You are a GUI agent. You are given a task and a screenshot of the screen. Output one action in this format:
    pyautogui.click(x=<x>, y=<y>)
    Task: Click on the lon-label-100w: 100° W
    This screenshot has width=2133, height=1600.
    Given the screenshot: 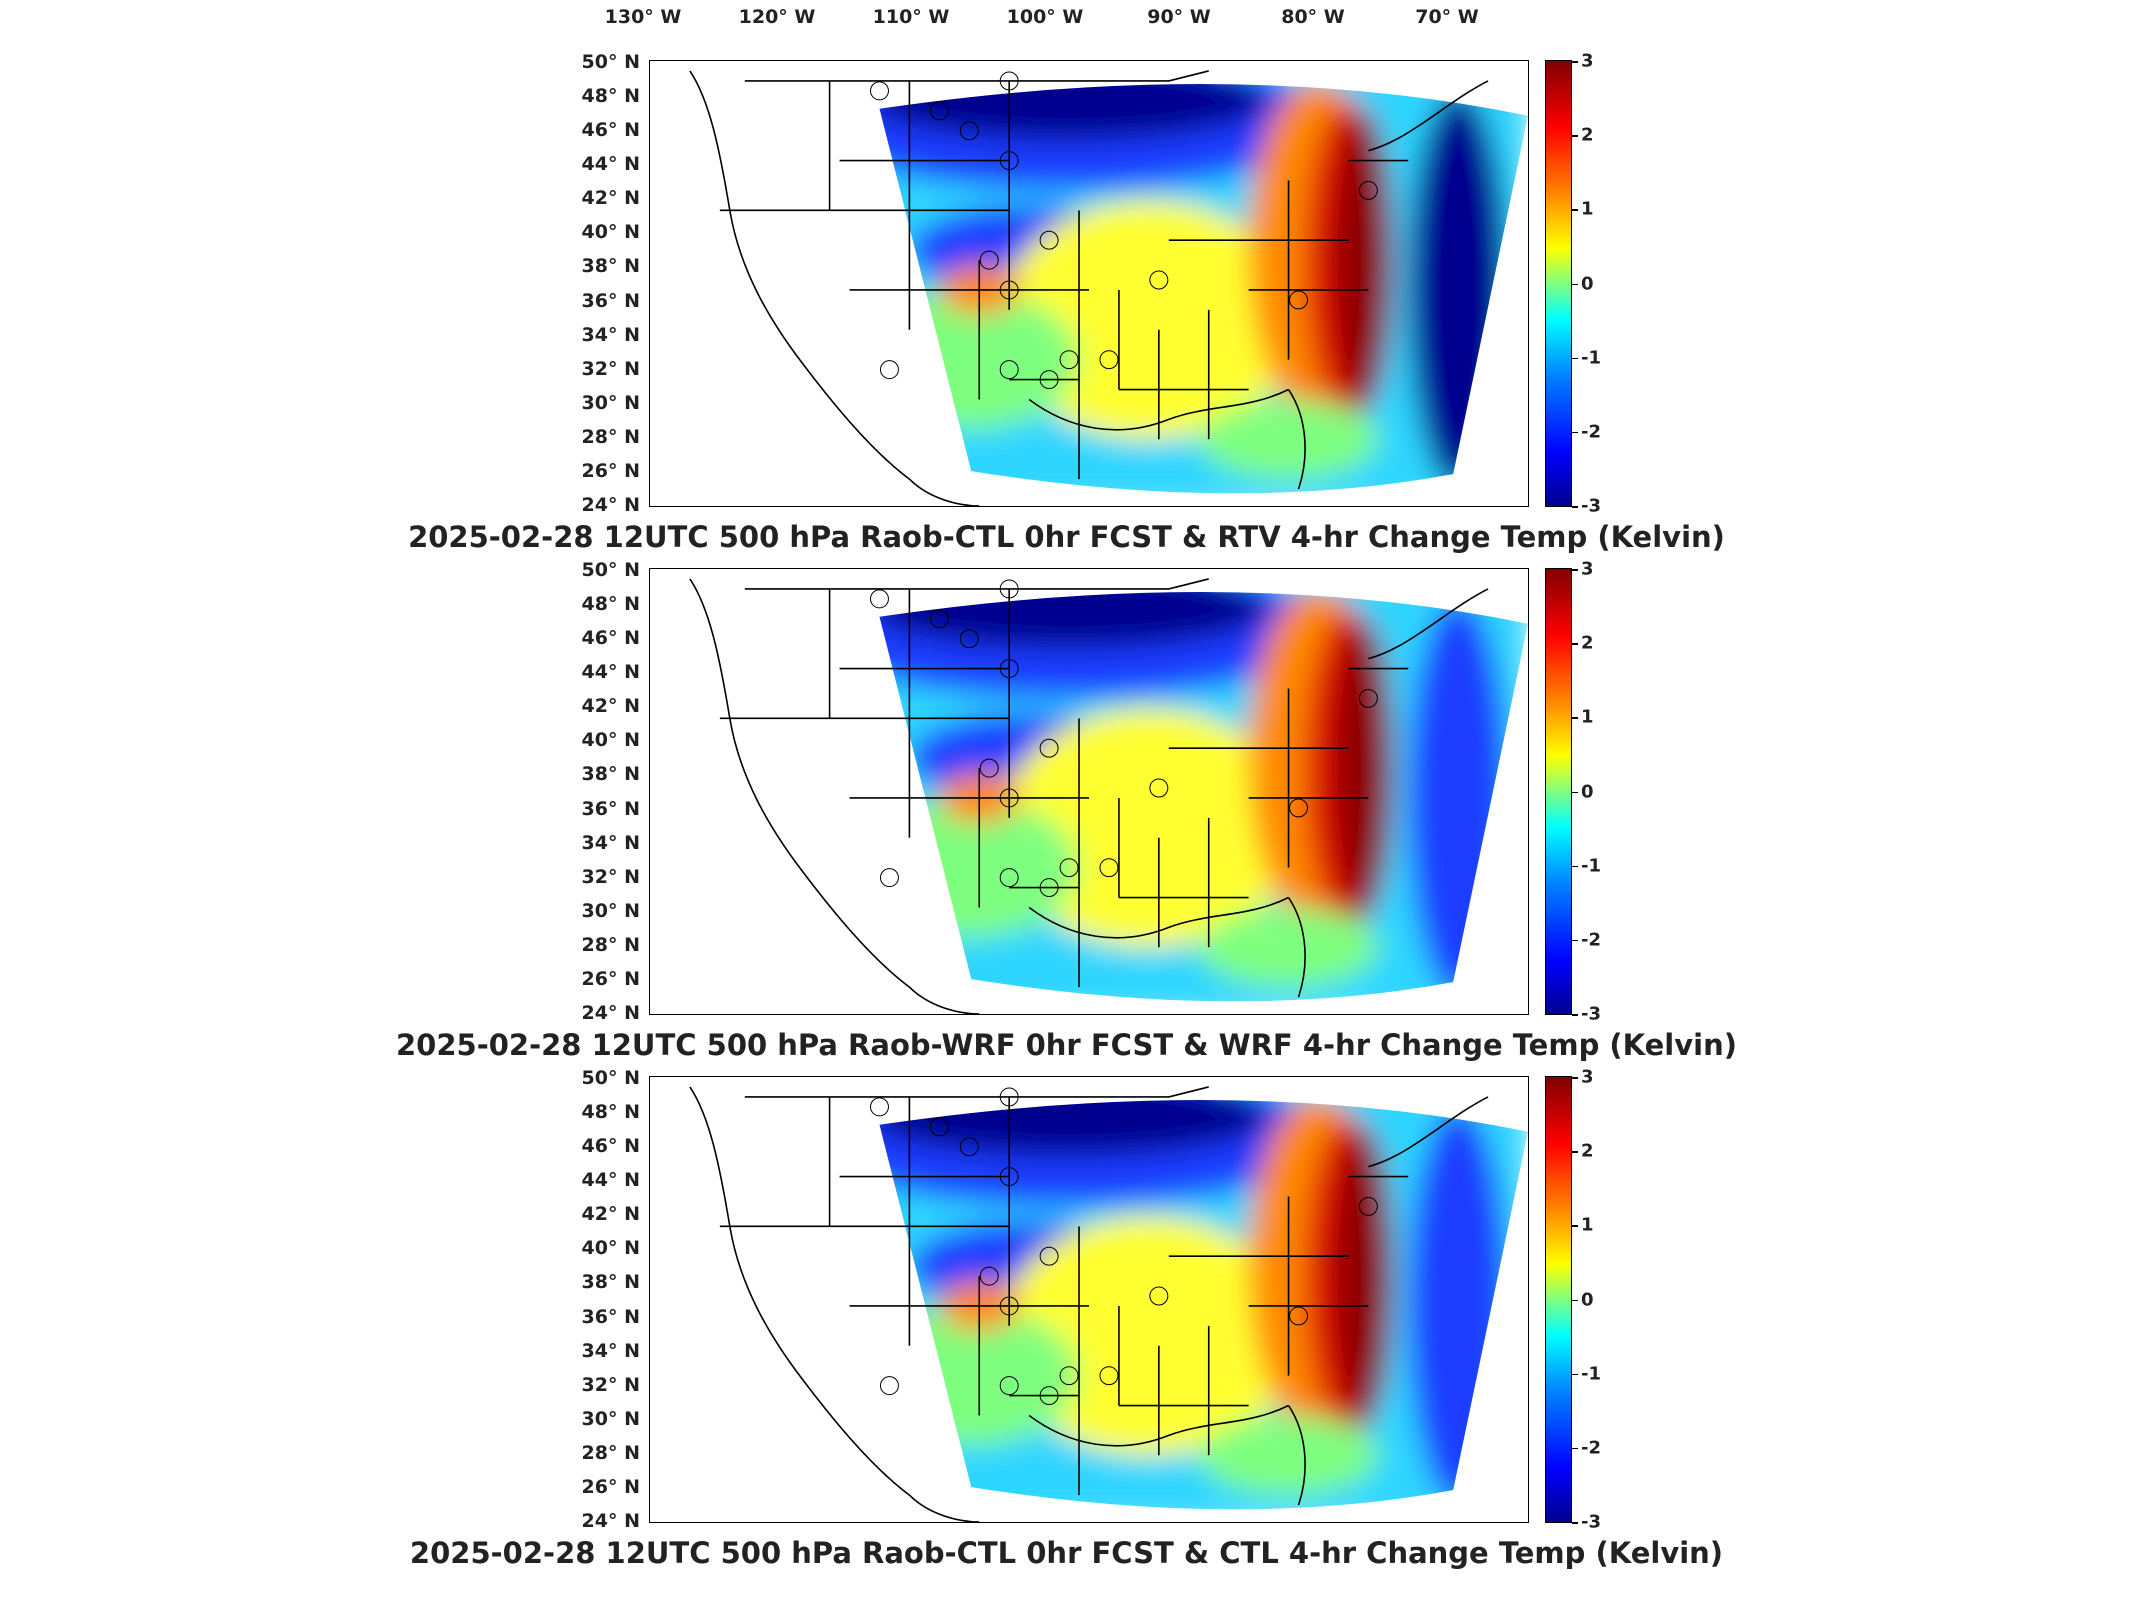 What is the action you would take?
    pyautogui.click(x=1045, y=17)
    